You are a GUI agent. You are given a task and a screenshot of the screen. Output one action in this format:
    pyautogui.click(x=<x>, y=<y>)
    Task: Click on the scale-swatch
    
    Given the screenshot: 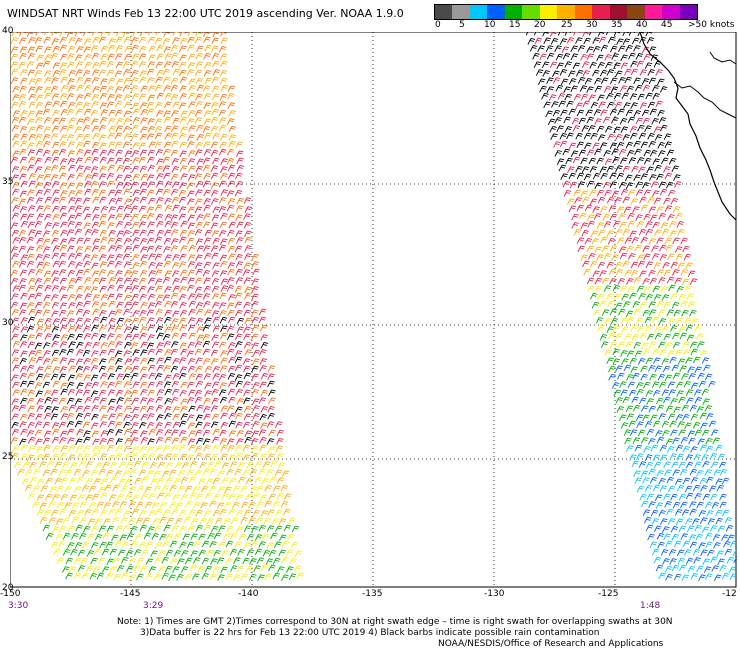 What is the action you would take?
    pyautogui.click(x=636, y=12)
    